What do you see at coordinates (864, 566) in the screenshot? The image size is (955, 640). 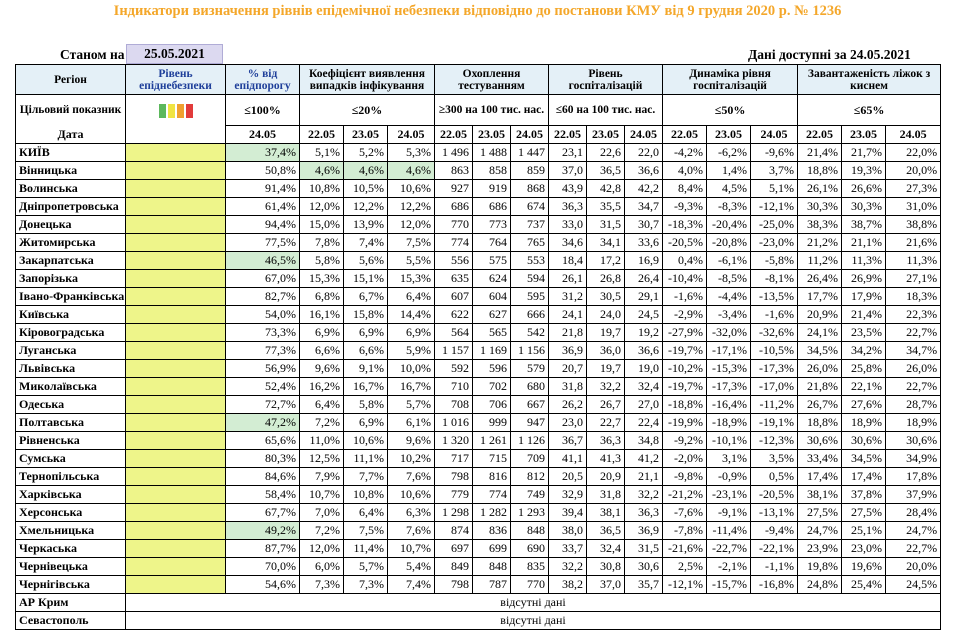 I see `oxygen-beds-value: 19,6%` at bounding box center [864, 566].